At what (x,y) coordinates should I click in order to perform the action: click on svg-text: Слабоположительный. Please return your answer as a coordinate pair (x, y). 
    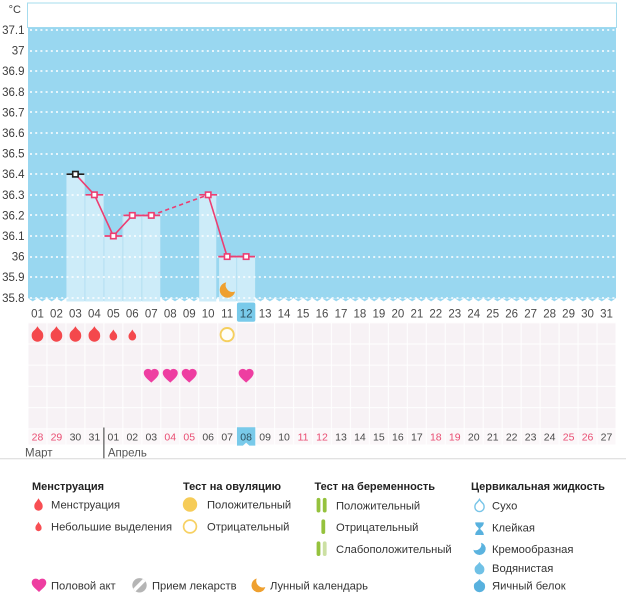
    Looking at the image, I should click on (394, 550).